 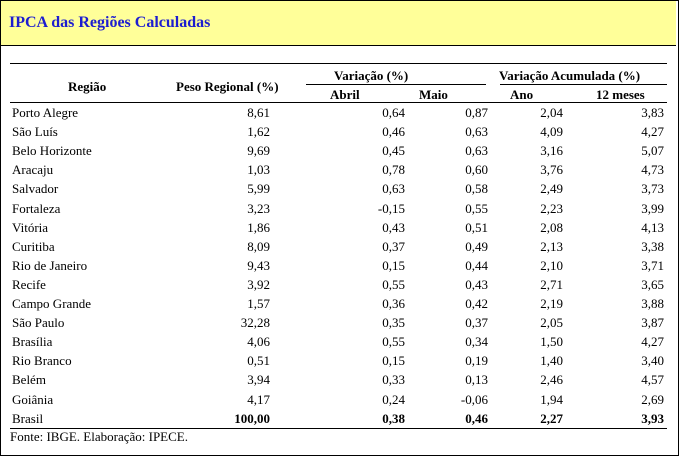 What do you see at coordinates (551, 380) in the screenshot?
I see `cell-ano: 2,46` at bounding box center [551, 380].